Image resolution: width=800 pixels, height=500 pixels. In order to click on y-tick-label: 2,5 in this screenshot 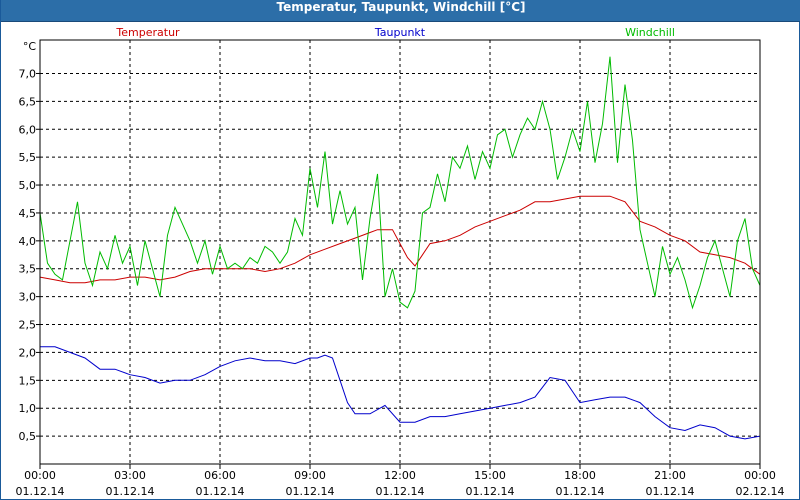, I will do `click(28, 325)`.